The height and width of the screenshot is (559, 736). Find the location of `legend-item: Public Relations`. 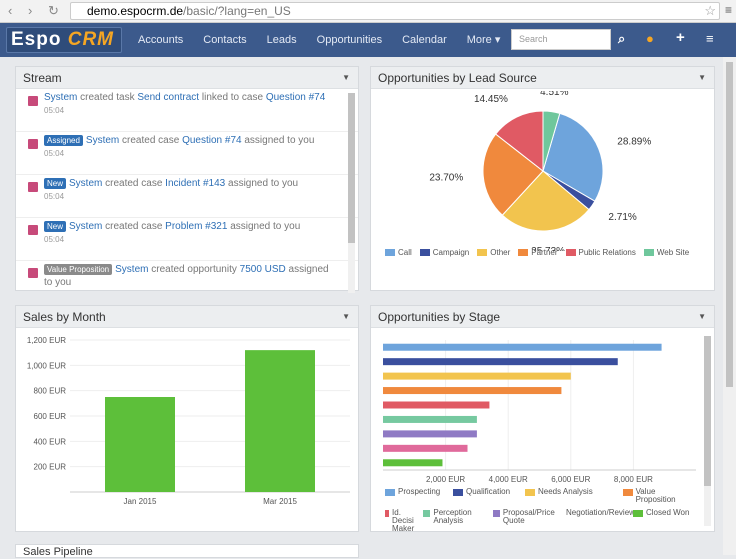

legend-item: Public Relations is located at coordinates (600, 252).